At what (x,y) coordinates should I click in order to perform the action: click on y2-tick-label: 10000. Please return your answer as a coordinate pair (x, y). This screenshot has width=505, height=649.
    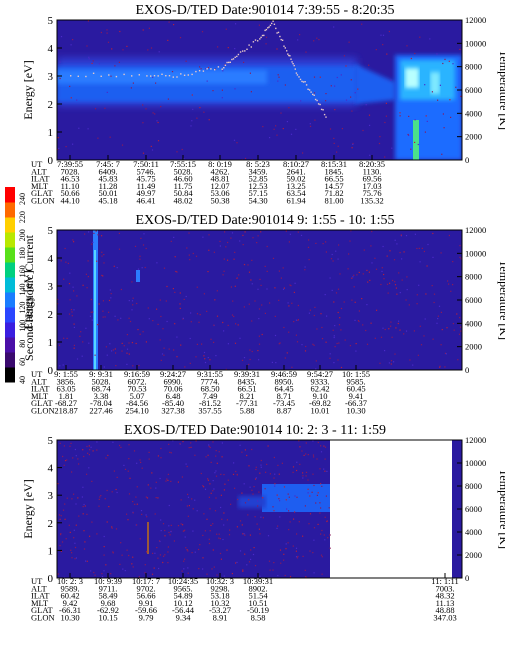
    Looking at the image, I should click on (475, 43).